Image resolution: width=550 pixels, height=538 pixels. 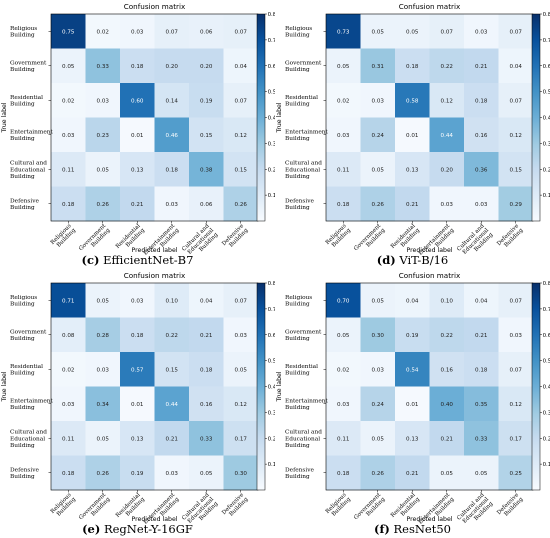 What do you see at coordinates (172, 405) in the screenshot?
I see `cell-value-label: 0.44` at bounding box center [172, 405].